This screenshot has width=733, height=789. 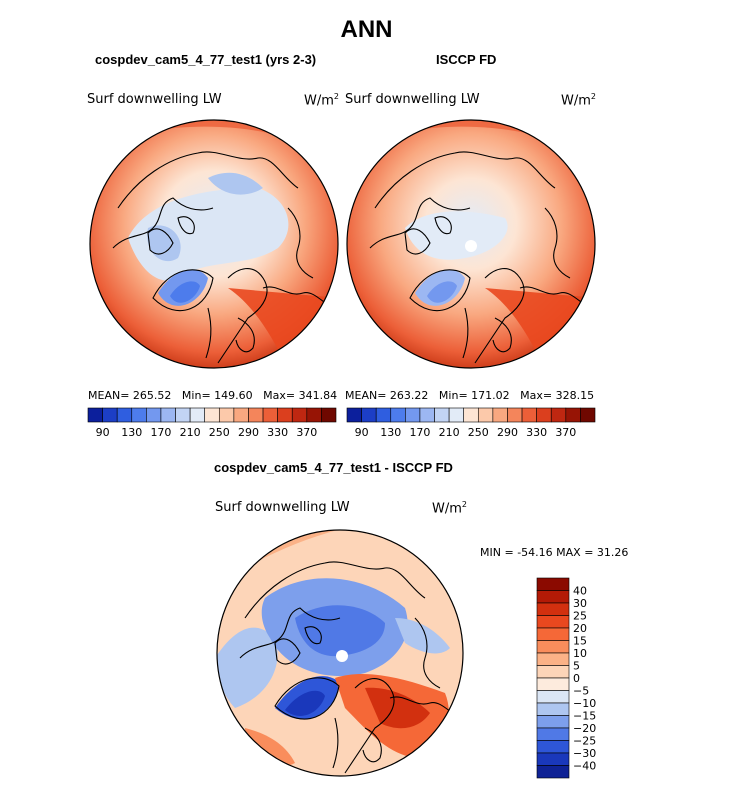 What do you see at coordinates (466, 59) in the screenshot?
I see `obs-panel-title: ISCCP FD` at bounding box center [466, 59].